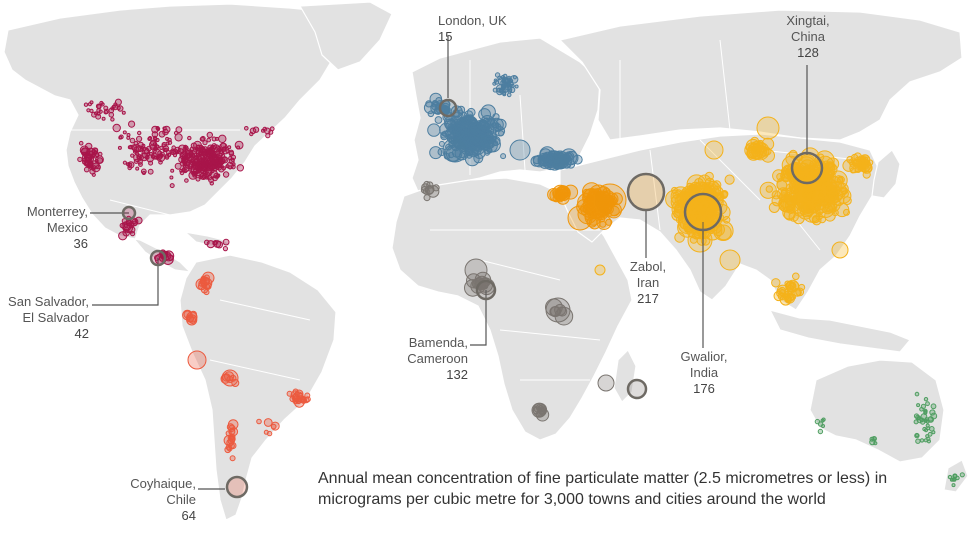 This screenshot has width=971, height=544. I want to click on callout-gwalior-name-line1: Gwalior,, so click(704, 356).